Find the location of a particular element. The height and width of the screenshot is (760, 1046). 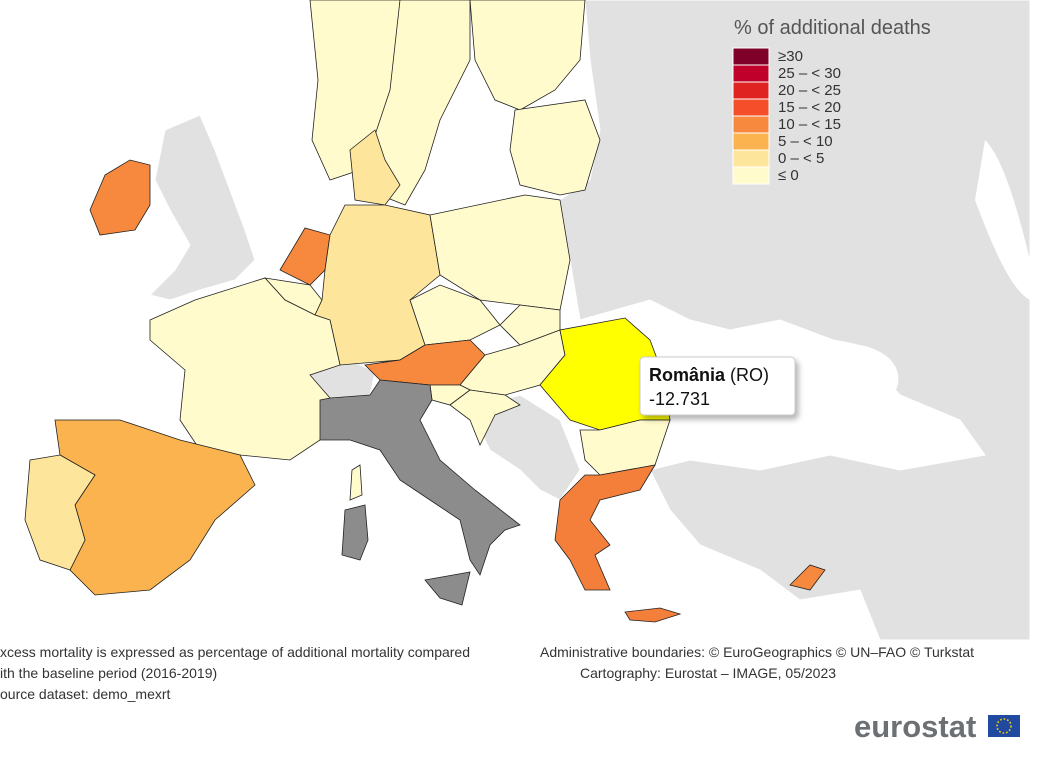

caspian is located at coordinates (1002, 220).